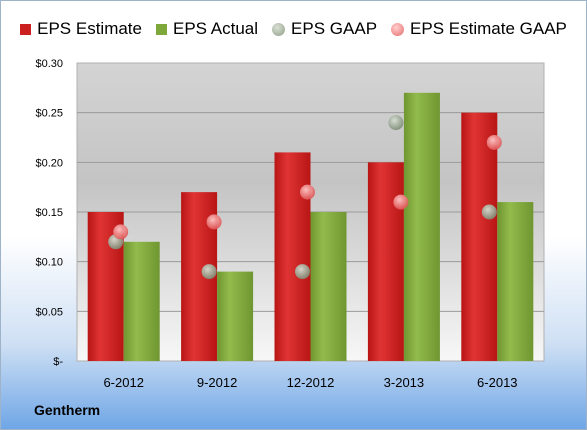  What do you see at coordinates (89, 28) in the screenshot?
I see `legend-label-eps-estimate: EPS Estimate` at bounding box center [89, 28].